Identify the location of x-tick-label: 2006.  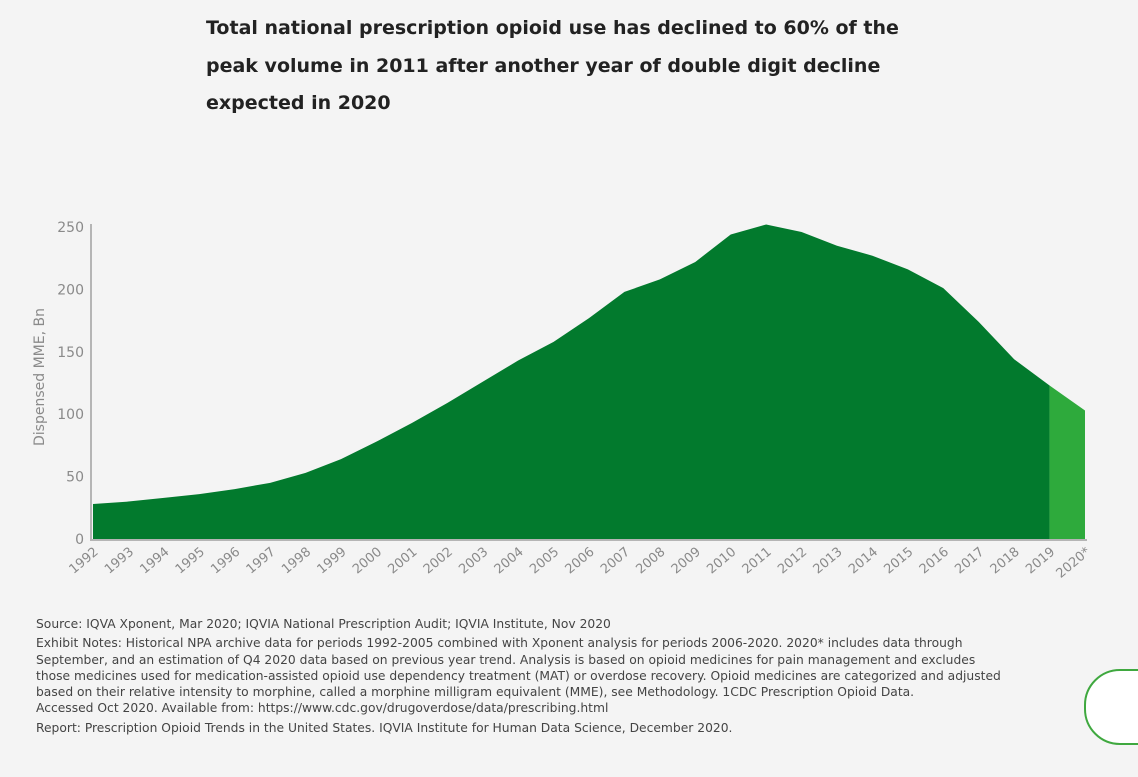
(580, 561).